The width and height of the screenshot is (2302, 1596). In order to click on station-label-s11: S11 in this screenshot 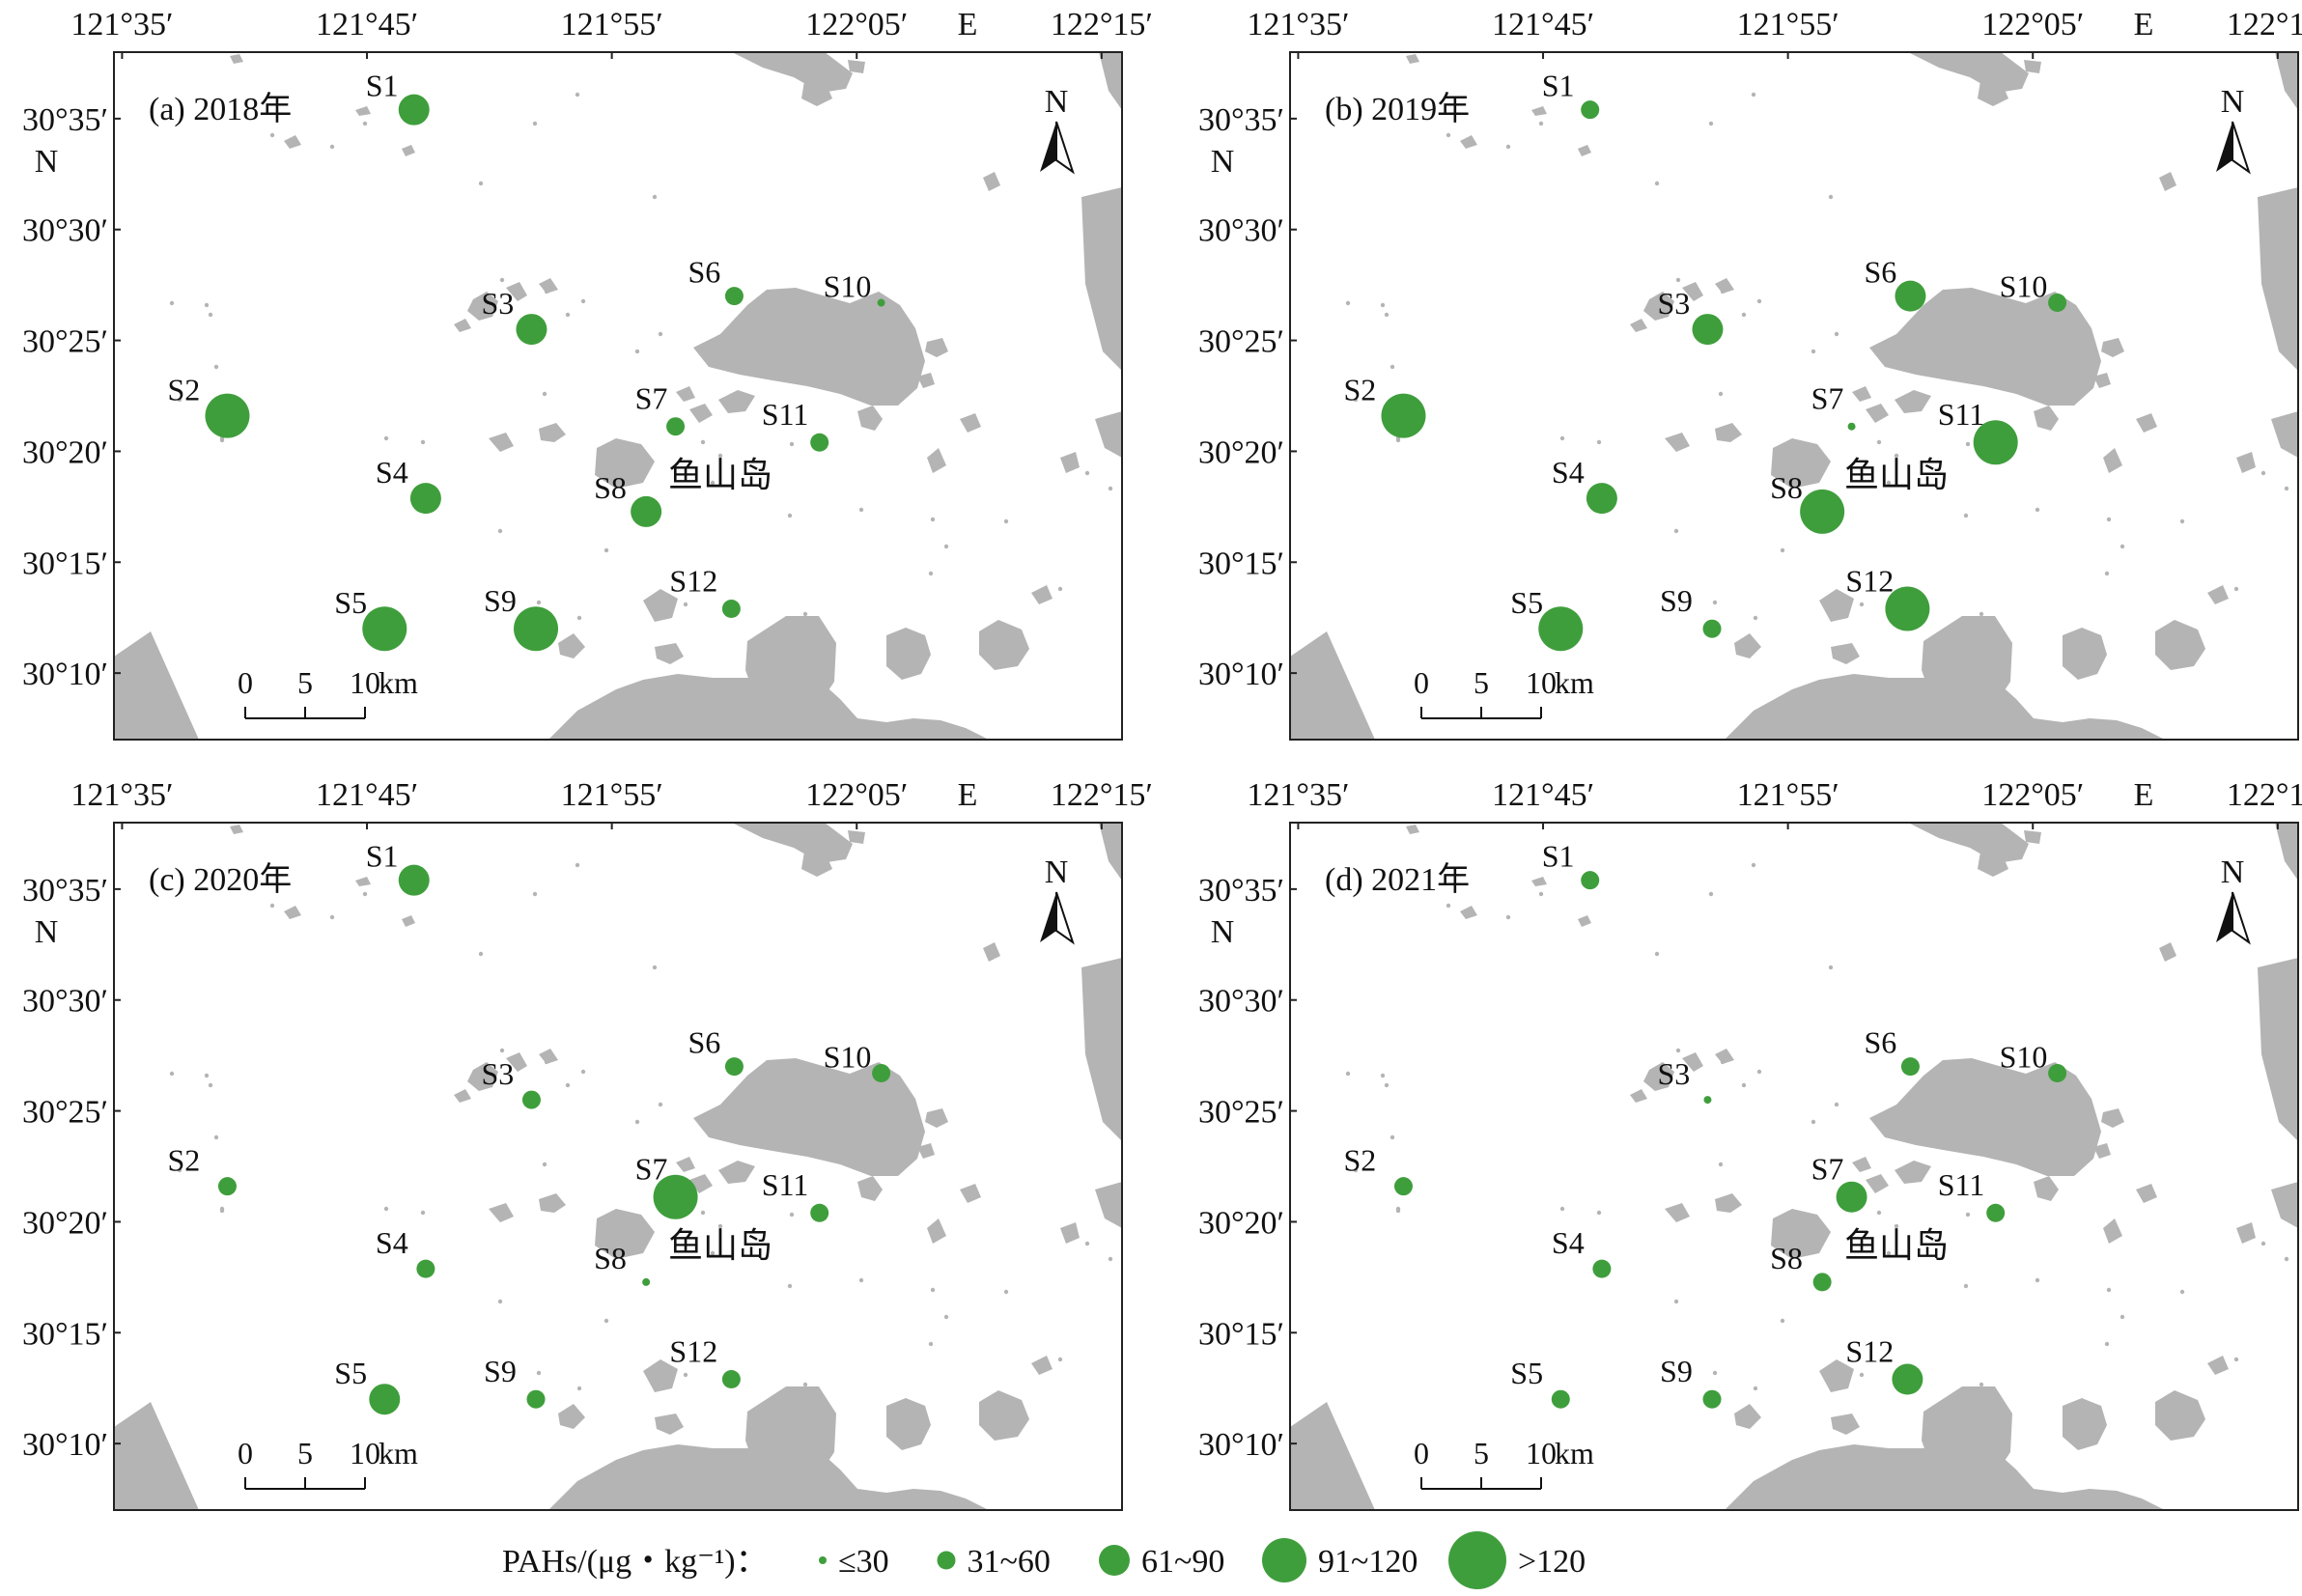, I will do `click(1961, 1185)`.